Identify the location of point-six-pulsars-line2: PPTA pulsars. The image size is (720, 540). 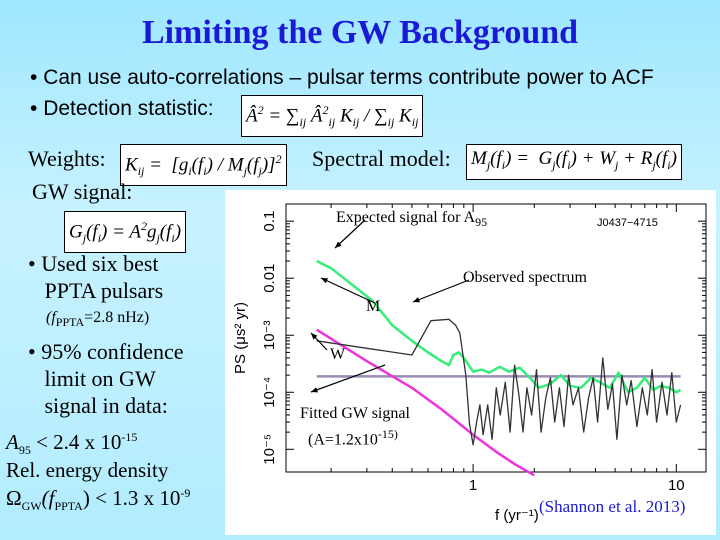
(104, 290).